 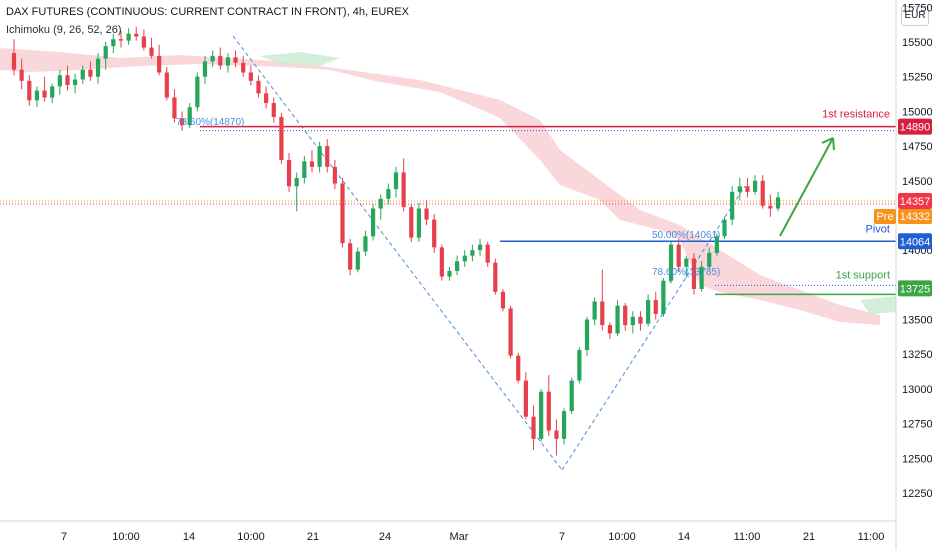 I want to click on price-badges: 14890 14064 13725 14357 Pre 14332, so click(x=903, y=207).